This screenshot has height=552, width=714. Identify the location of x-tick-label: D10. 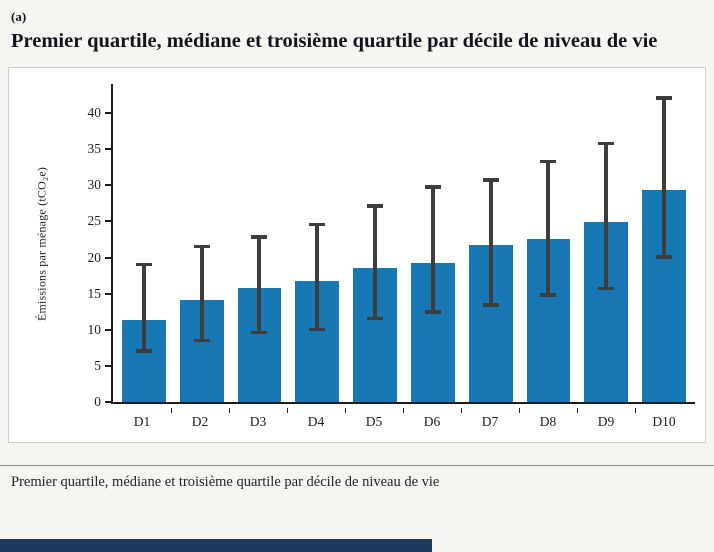
(664, 422).